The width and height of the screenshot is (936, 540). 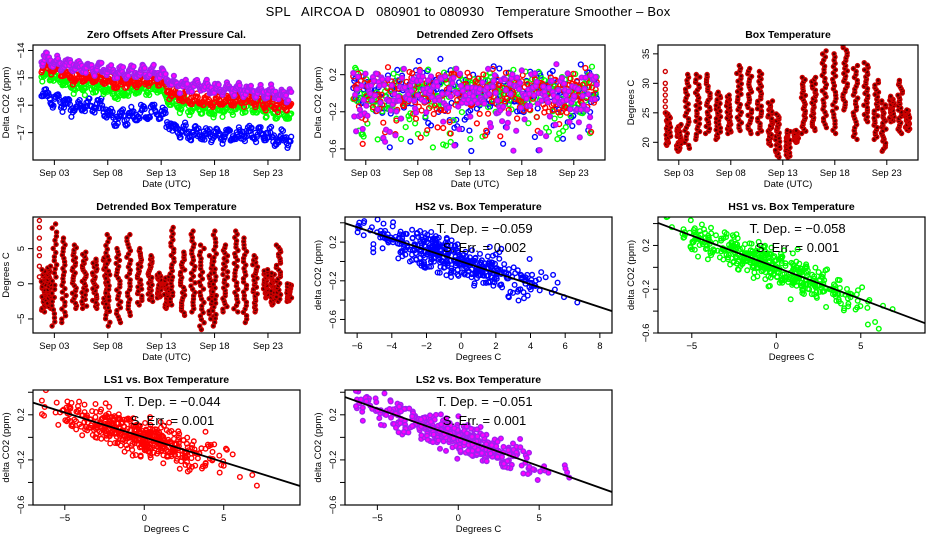 What do you see at coordinates (333, 280) in the screenshot?
I see `y-tick-label: −0.2` at bounding box center [333, 280].